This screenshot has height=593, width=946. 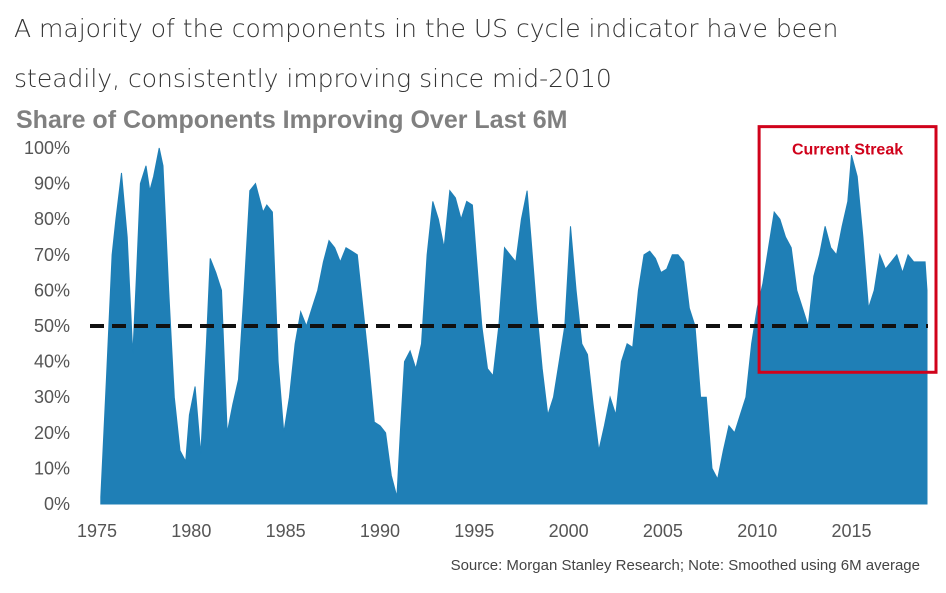 I want to click on current-streak-box, so click(x=847, y=249).